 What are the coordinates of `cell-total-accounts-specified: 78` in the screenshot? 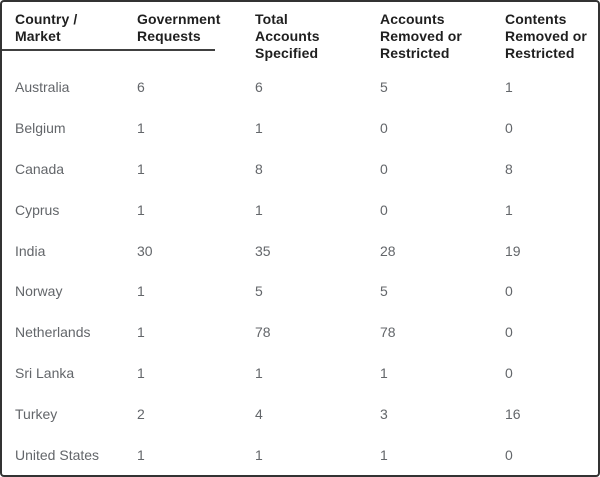 It's located at (263, 332).